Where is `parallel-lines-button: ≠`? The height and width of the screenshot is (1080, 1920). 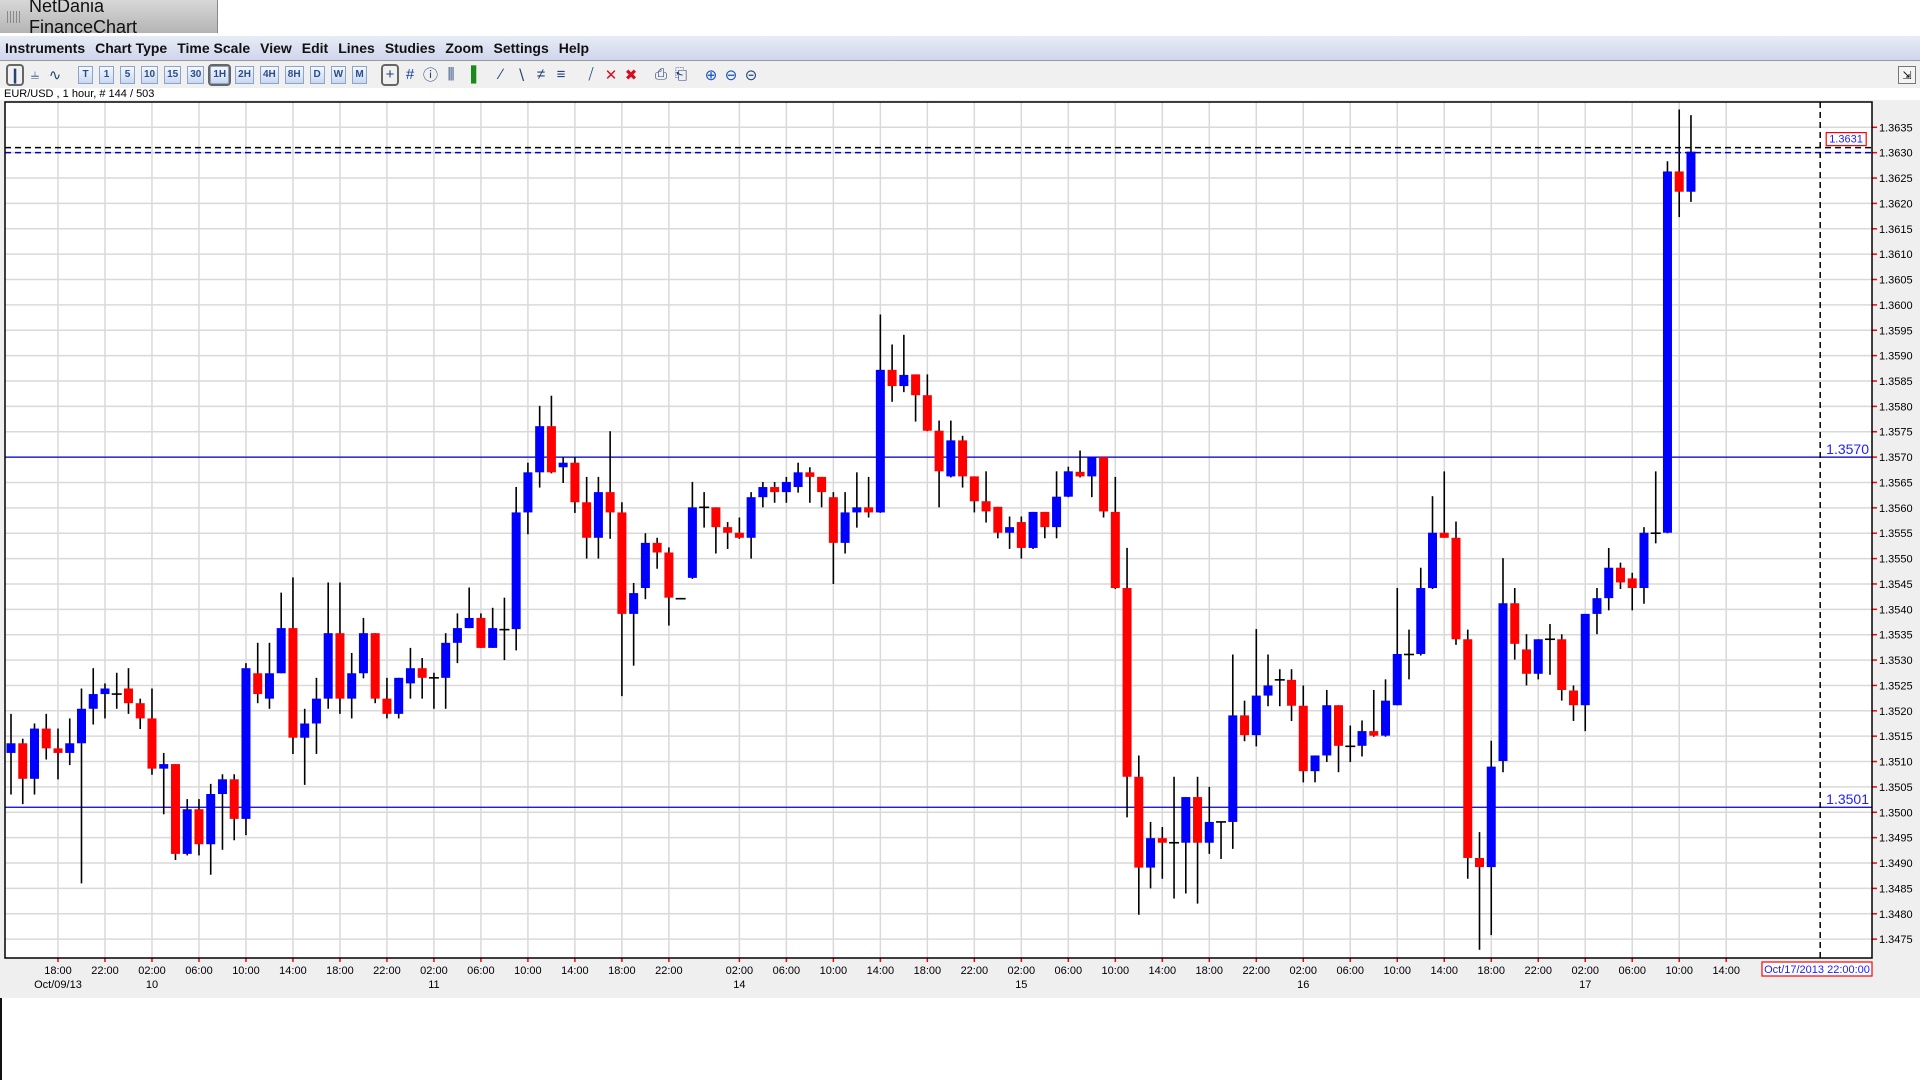
parallel-lines-button: ≠ is located at coordinates (541, 75).